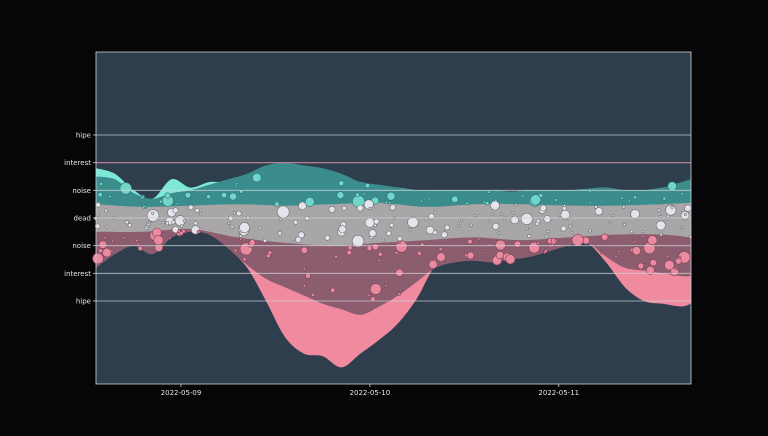  What do you see at coordinates (370, 393) in the screenshot?
I see `x-tick-label: 2022-05-10` at bounding box center [370, 393].